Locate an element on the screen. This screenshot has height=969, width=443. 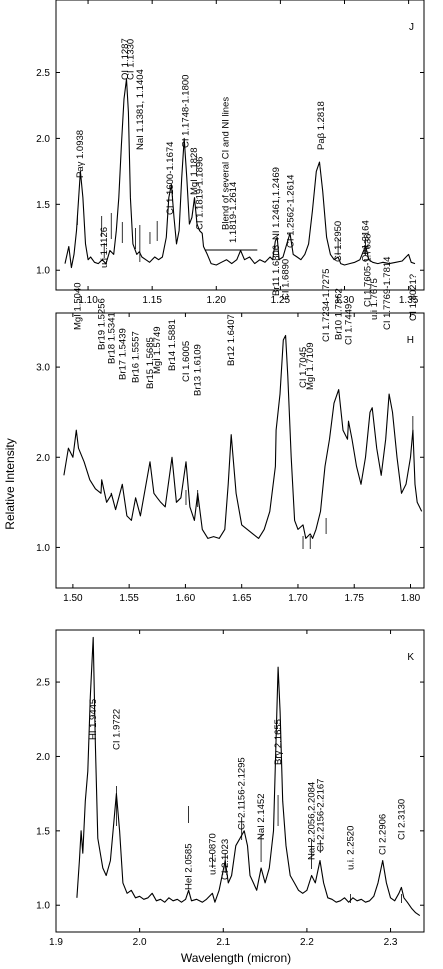
line-annotation: CI 1.7449 is located at coordinates (349, 324).